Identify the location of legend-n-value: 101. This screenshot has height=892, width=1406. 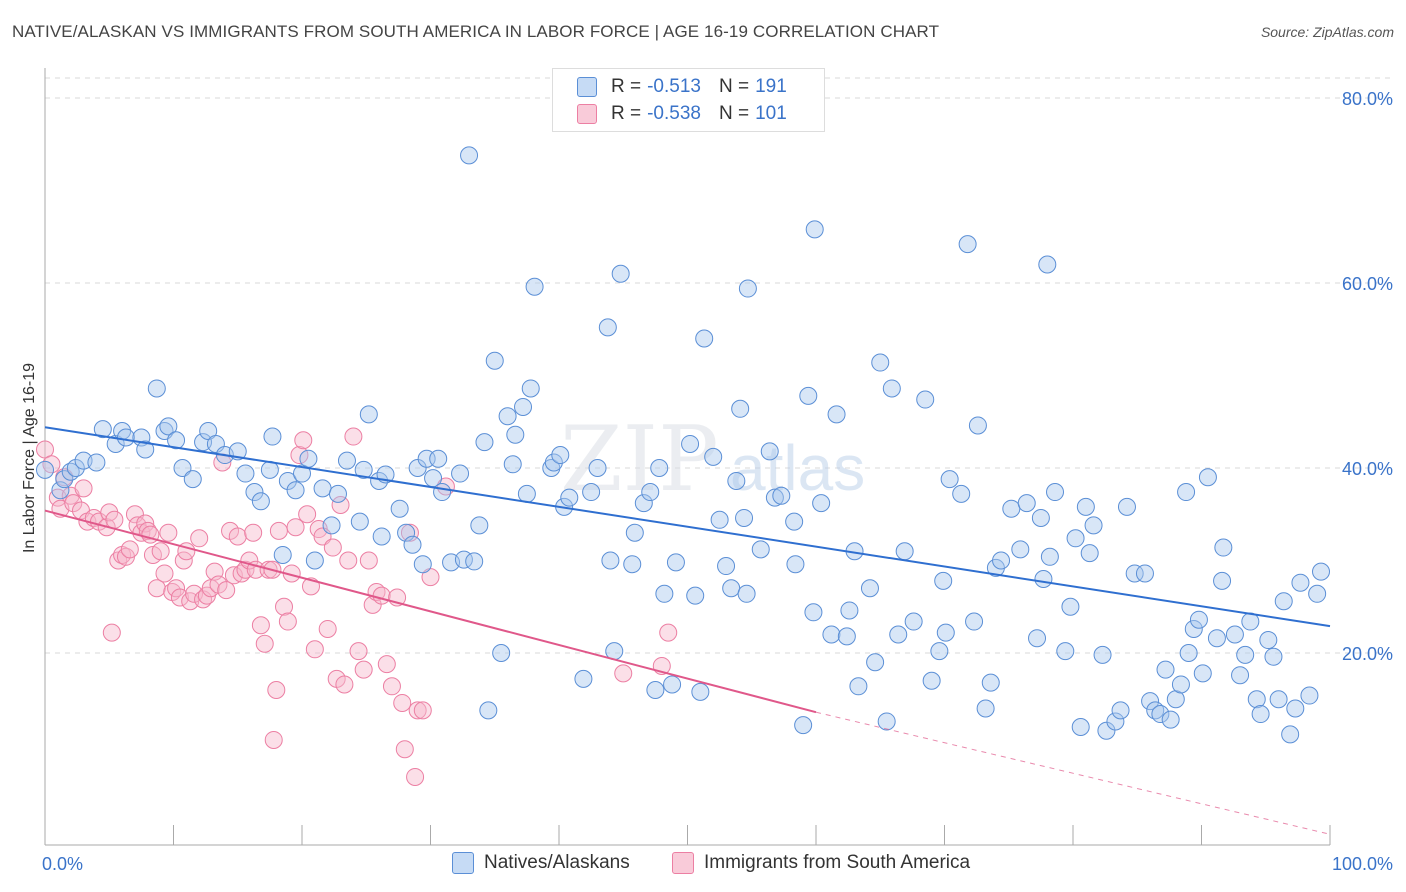
(771, 113).